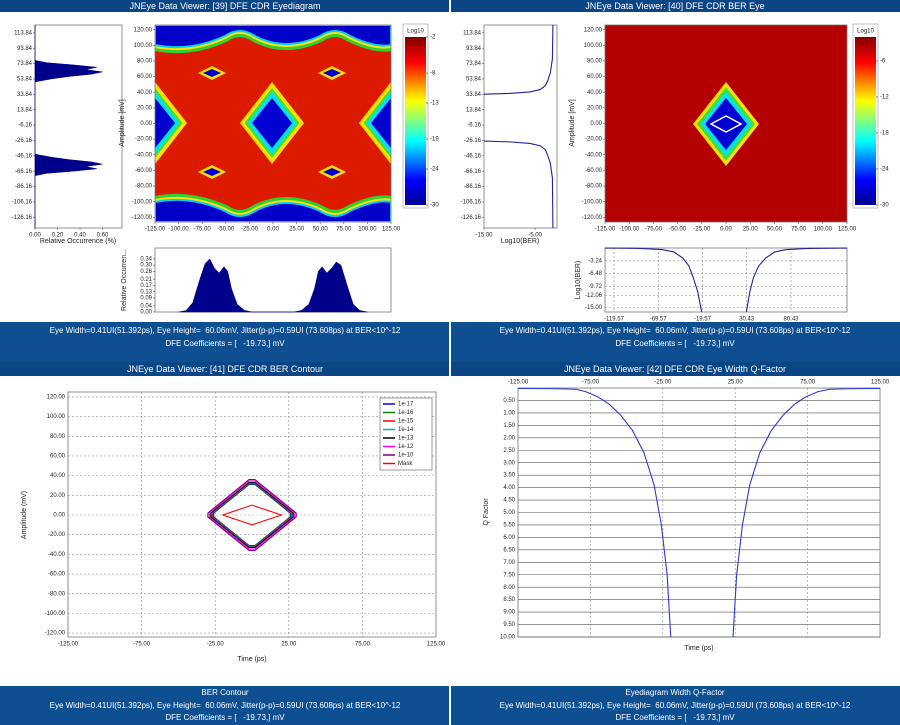  What do you see at coordinates (578, 280) in the screenshot?
I see `y-axis-label: Log10(BER)` at bounding box center [578, 280].